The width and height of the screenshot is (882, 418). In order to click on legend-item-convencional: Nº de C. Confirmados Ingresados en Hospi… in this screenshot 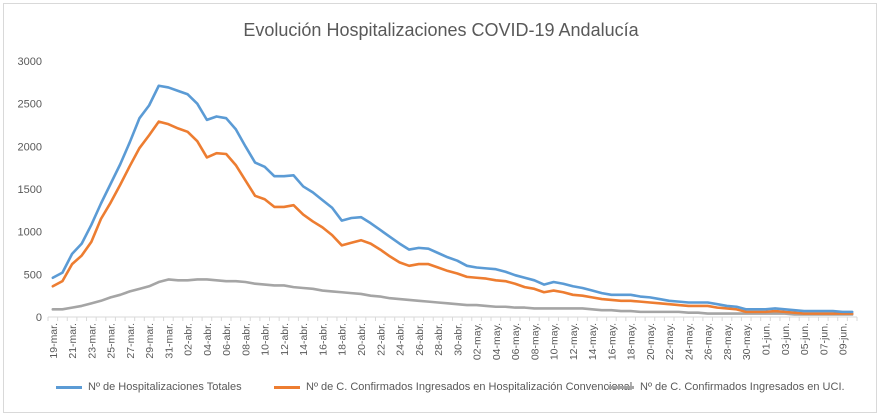, I will do `click(453, 387)`.